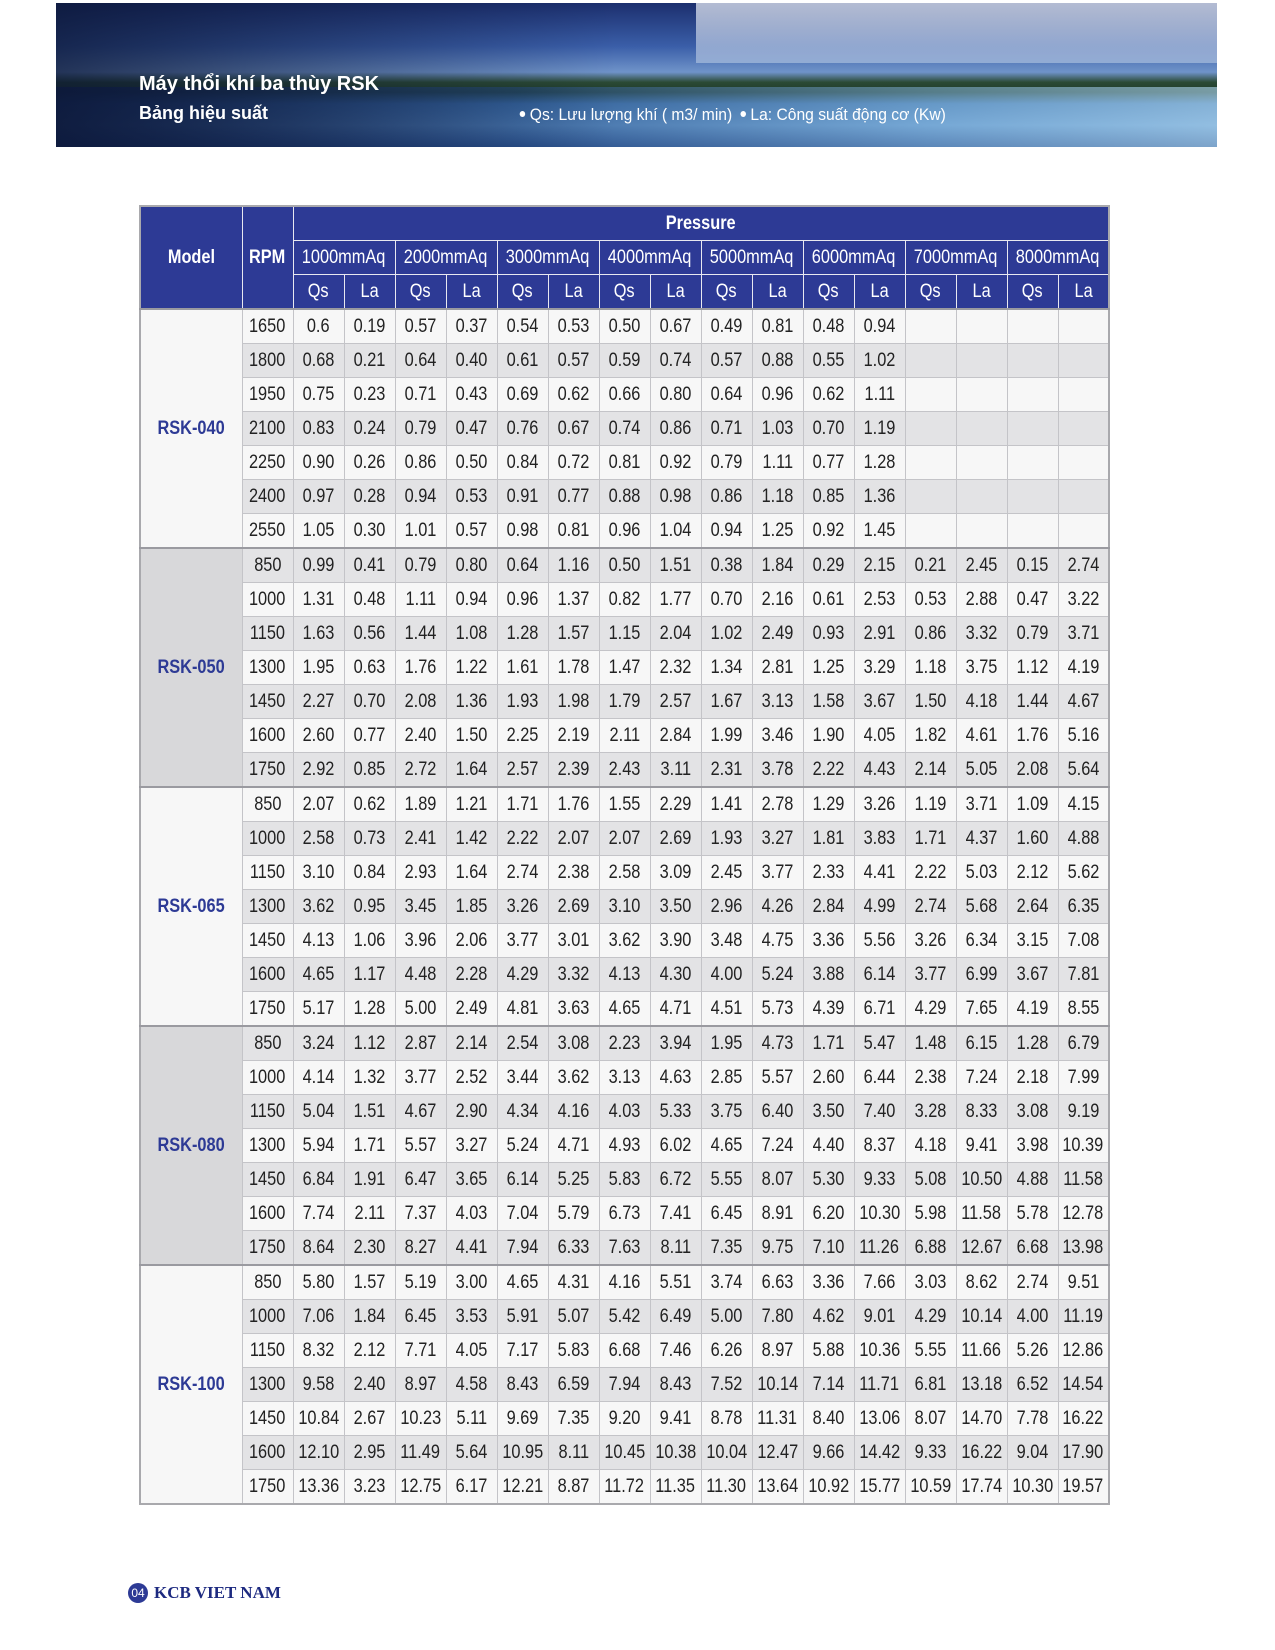 This screenshot has width=1275, height=1650. Describe the element at coordinates (471, 701) in the screenshot. I see `value: 1.36` at that location.